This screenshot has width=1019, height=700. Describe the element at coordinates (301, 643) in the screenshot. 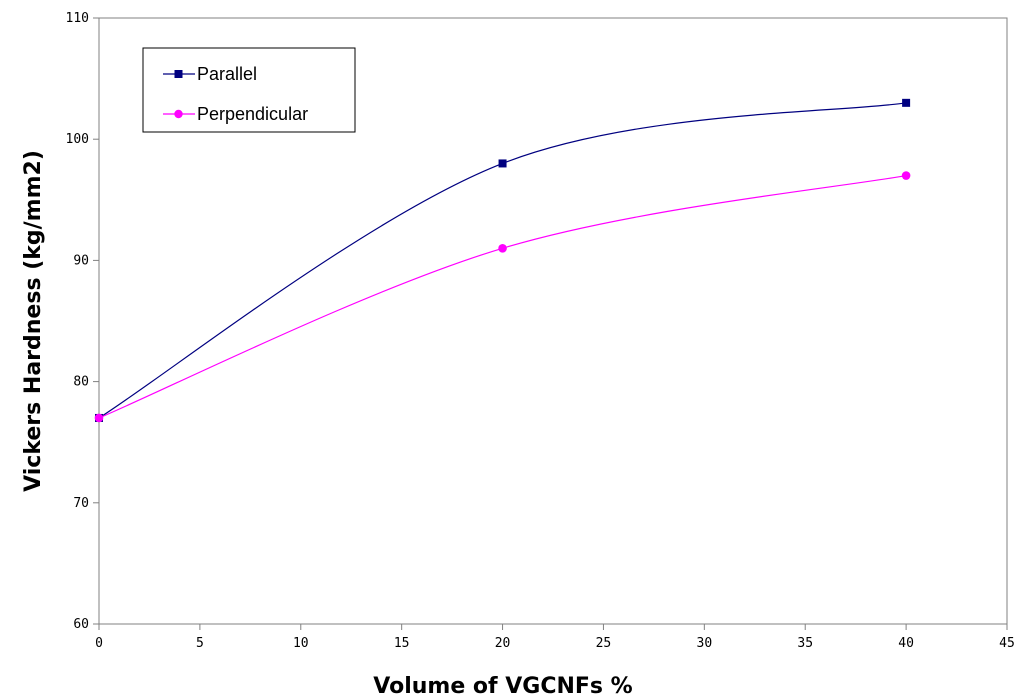

I see `x-tick-label: 10` at that location.